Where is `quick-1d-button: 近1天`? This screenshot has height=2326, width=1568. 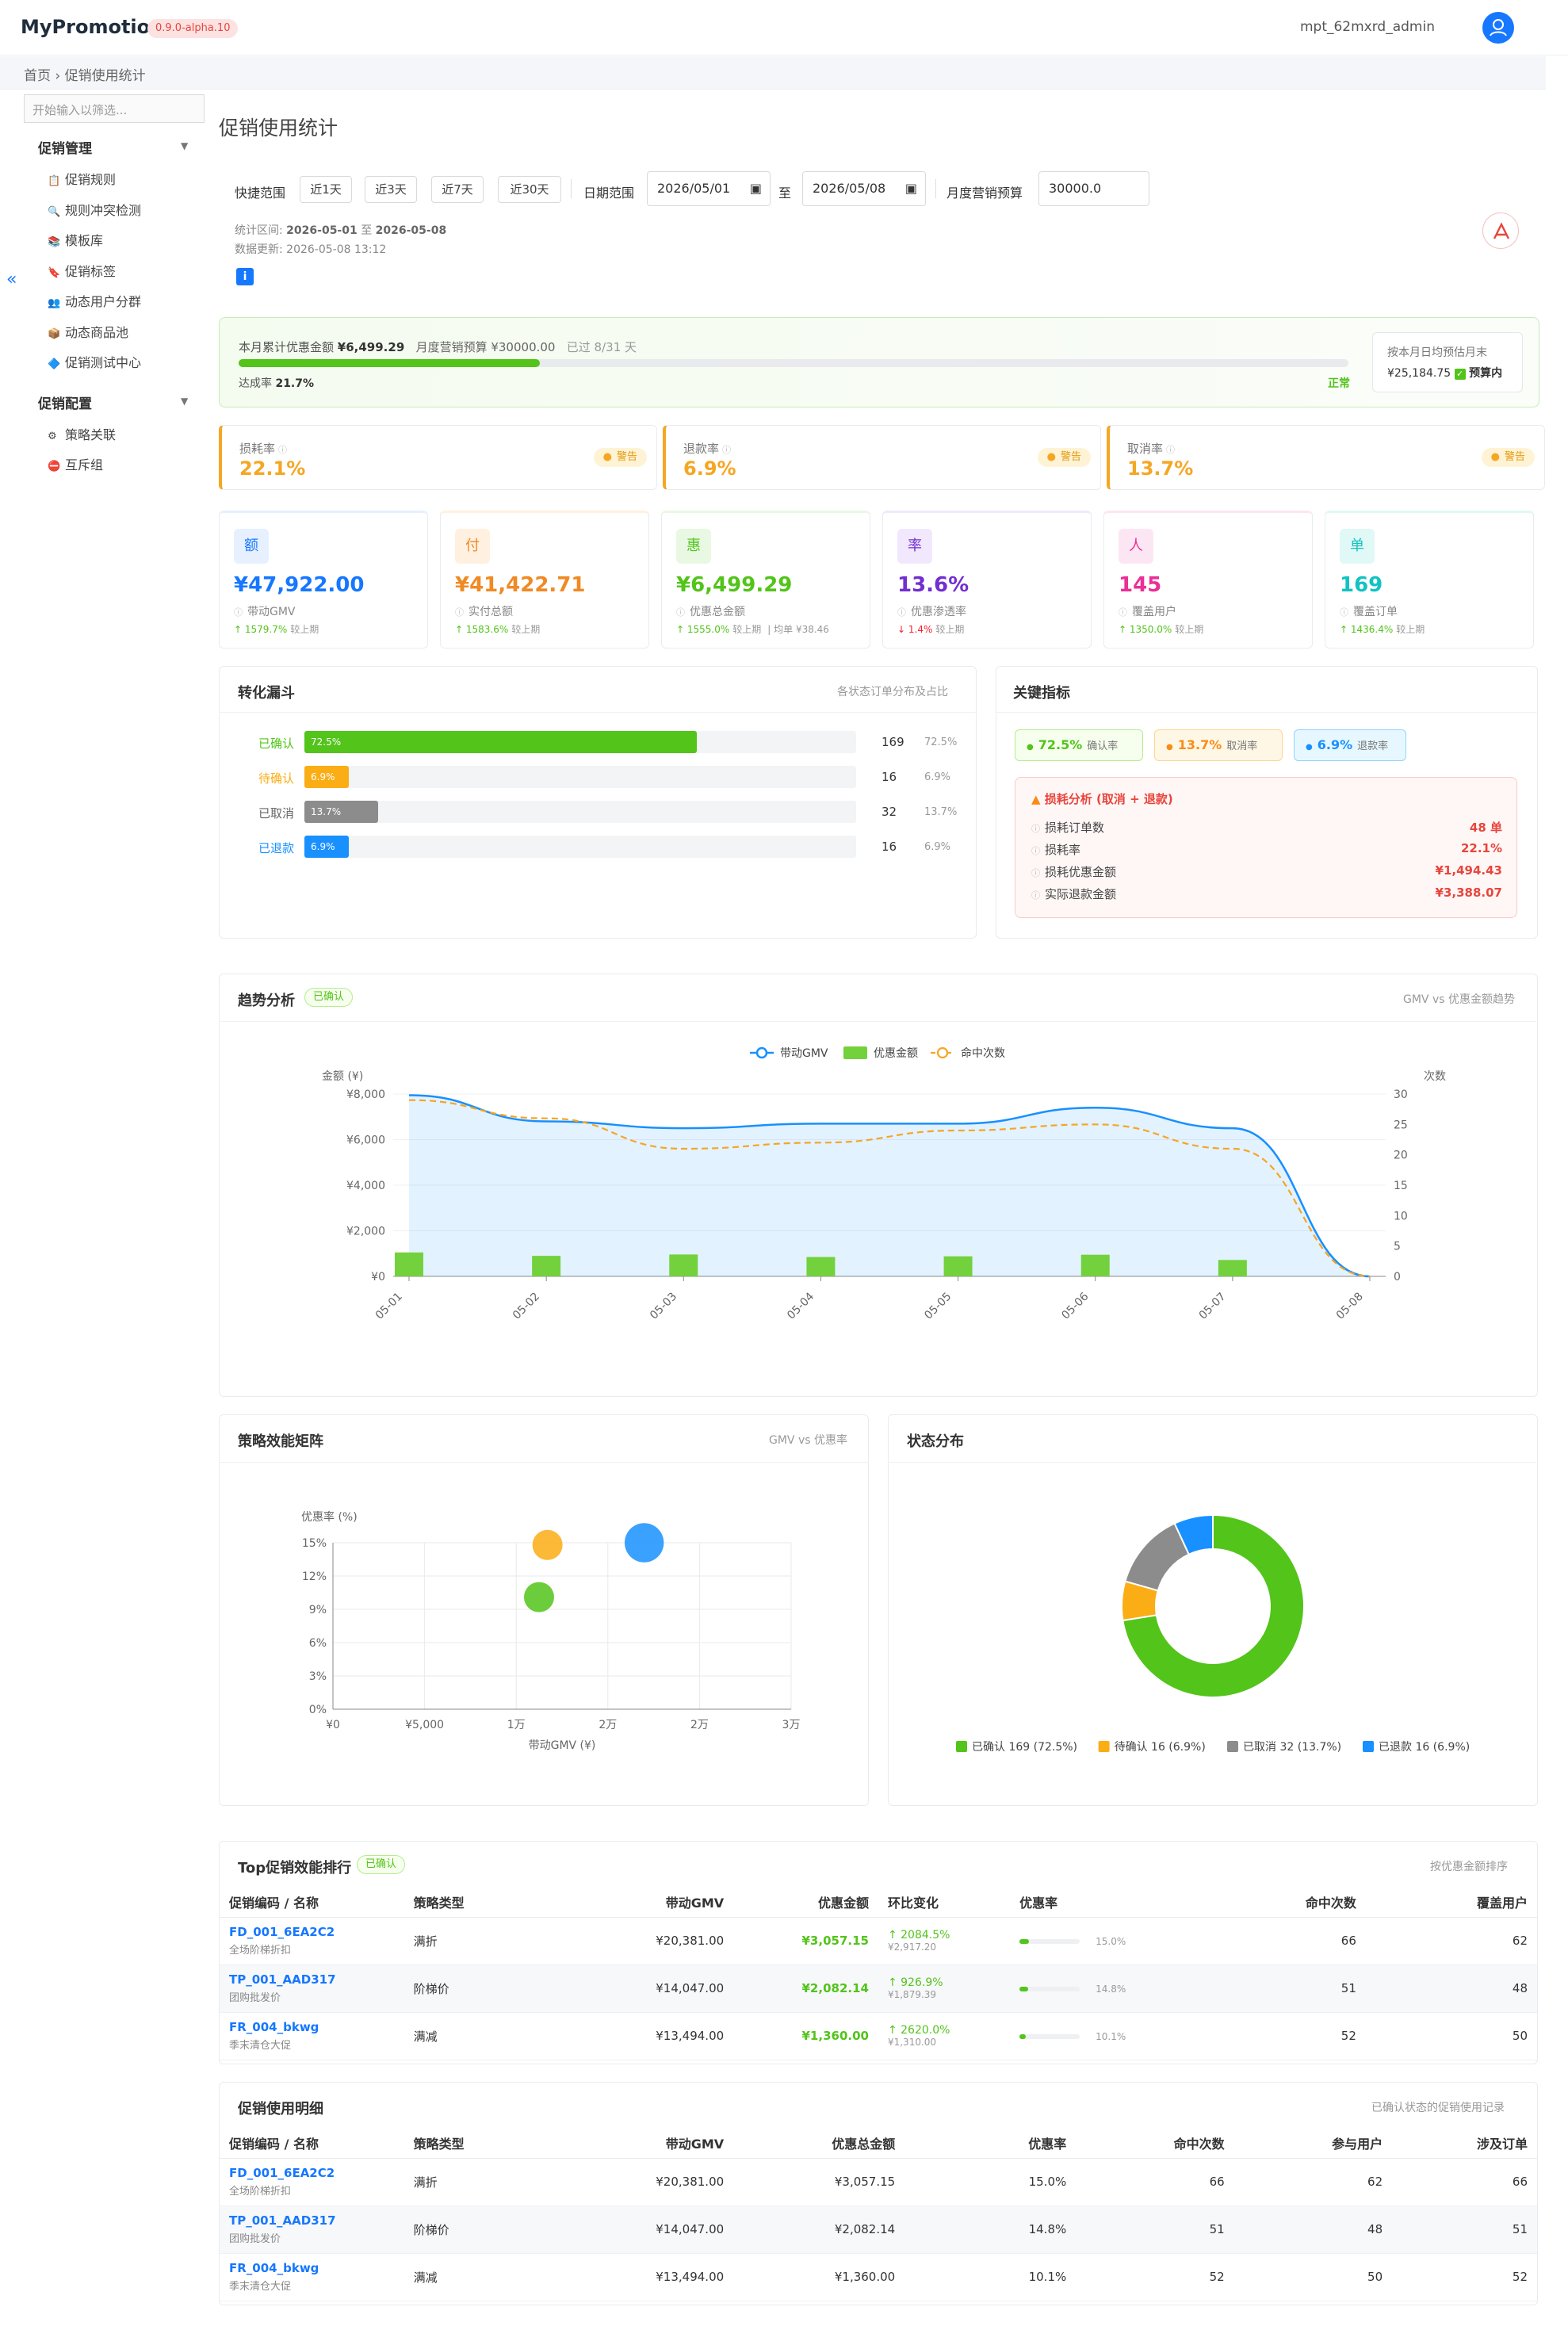 quick-1d-button: 近1天 is located at coordinates (326, 189).